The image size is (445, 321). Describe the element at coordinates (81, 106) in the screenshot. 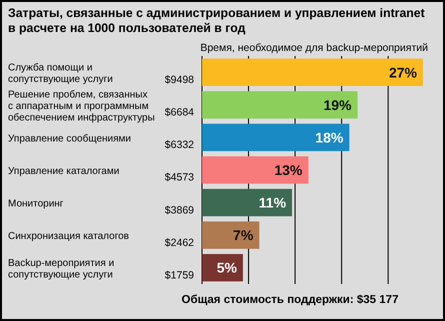

I see `y-tick-label: Решение проблем, связанных с аппаратным и программным обеспечением инфраструктуры` at that location.